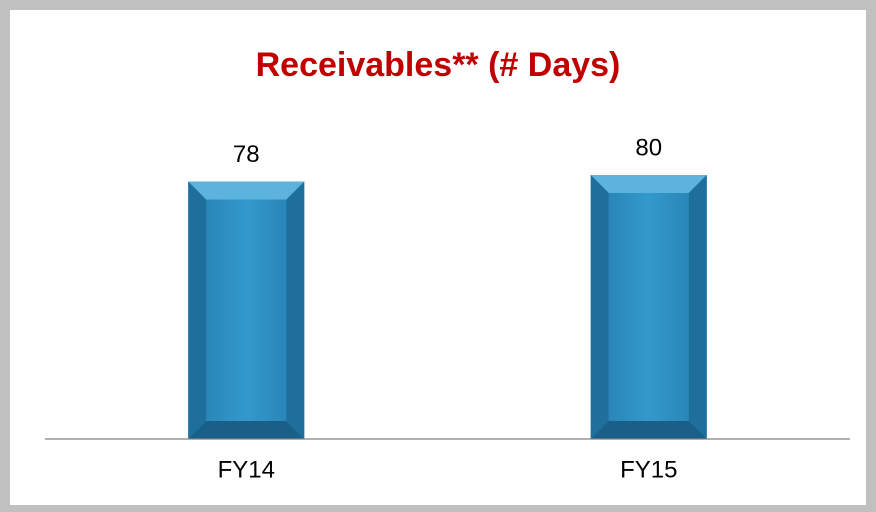 The height and width of the screenshot is (512, 876). What do you see at coordinates (648, 147) in the screenshot?
I see `value-label: 80` at bounding box center [648, 147].